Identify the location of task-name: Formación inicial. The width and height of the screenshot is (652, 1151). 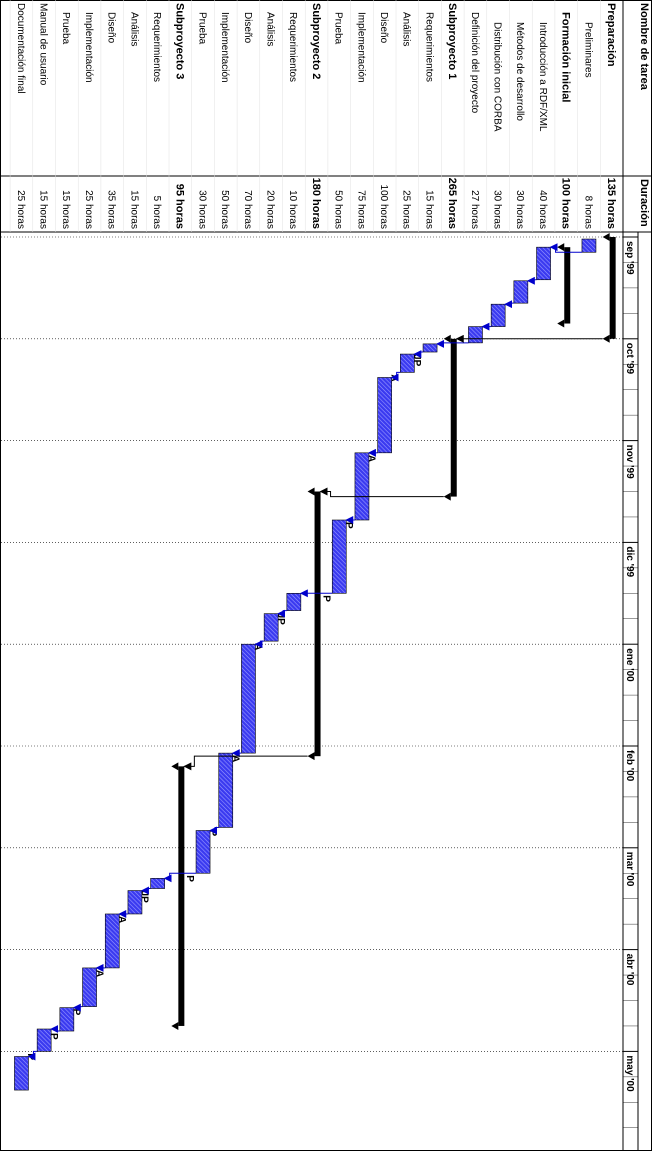
(566, 57).